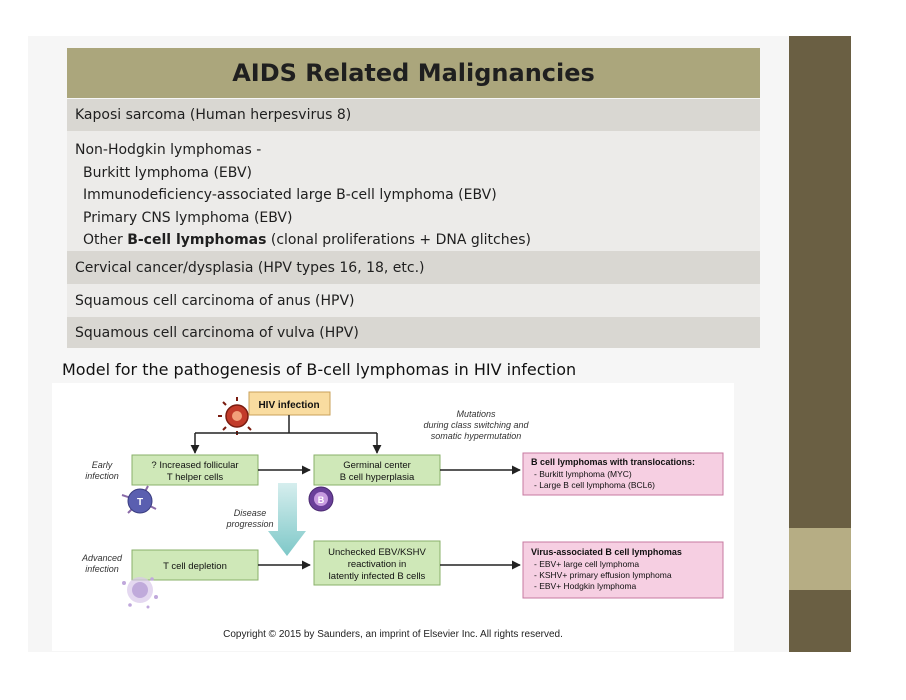 This screenshot has height=700, width=906. What do you see at coordinates (583, 474) in the screenshot?
I see `translocations-item-1: - Burkitt lymphoma (MYC)` at bounding box center [583, 474].